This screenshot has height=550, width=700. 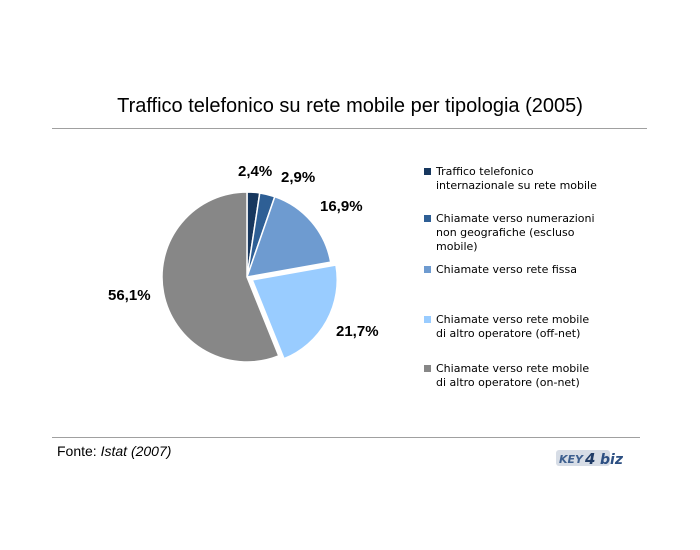 I want to click on source-label: Fonte:, so click(x=79, y=451).